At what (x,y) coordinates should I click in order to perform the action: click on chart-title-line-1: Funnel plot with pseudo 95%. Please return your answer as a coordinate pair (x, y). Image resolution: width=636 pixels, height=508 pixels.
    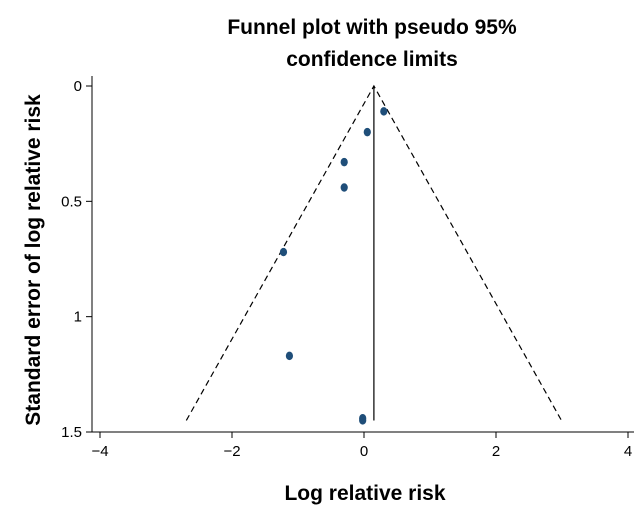
    Looking at the image, I should click on (372, 27).